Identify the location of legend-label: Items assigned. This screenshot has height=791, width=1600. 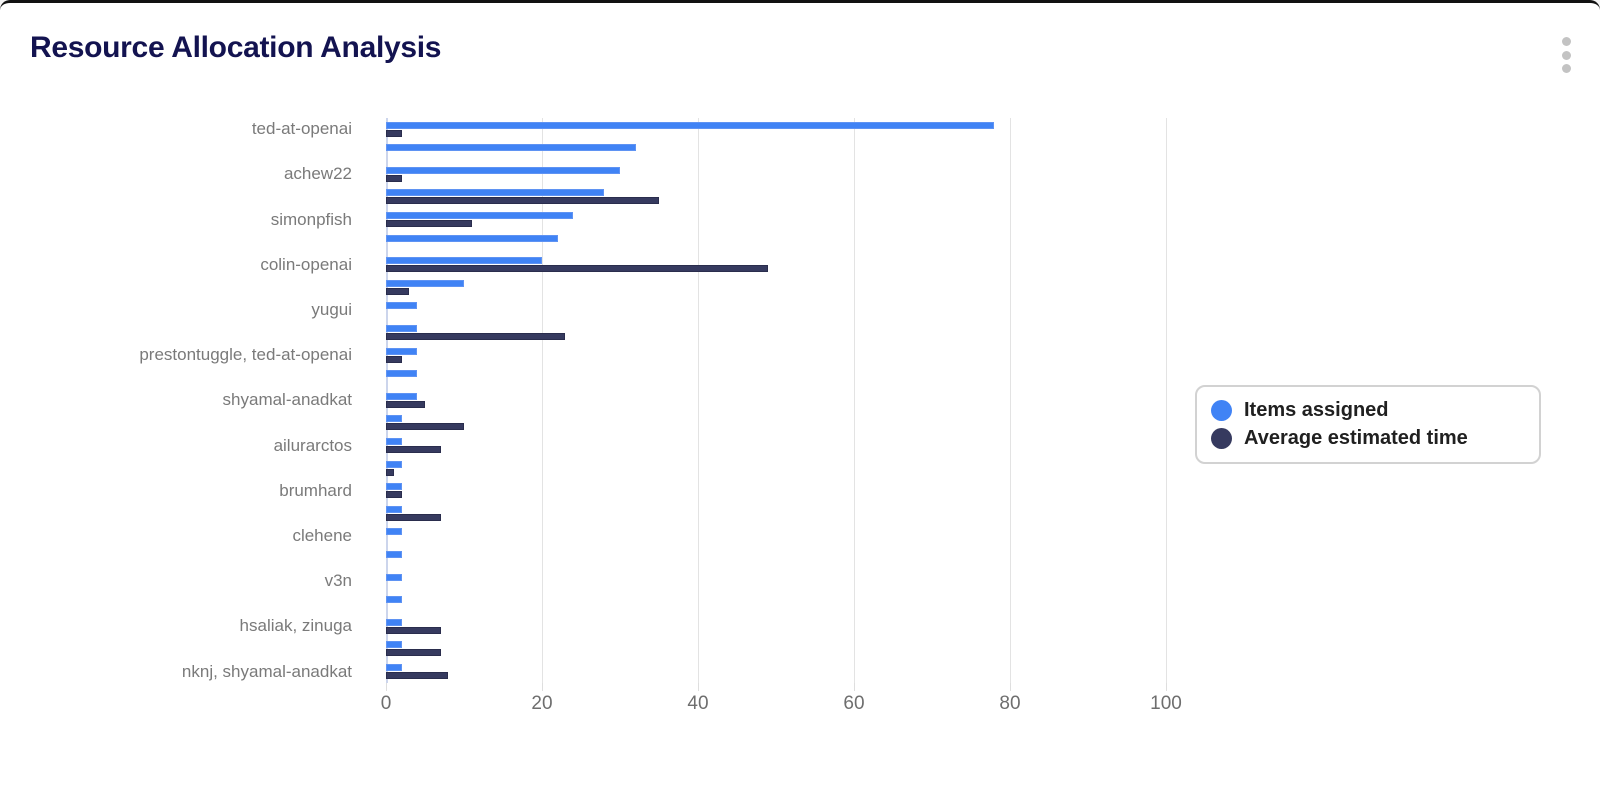
(1316, 410).